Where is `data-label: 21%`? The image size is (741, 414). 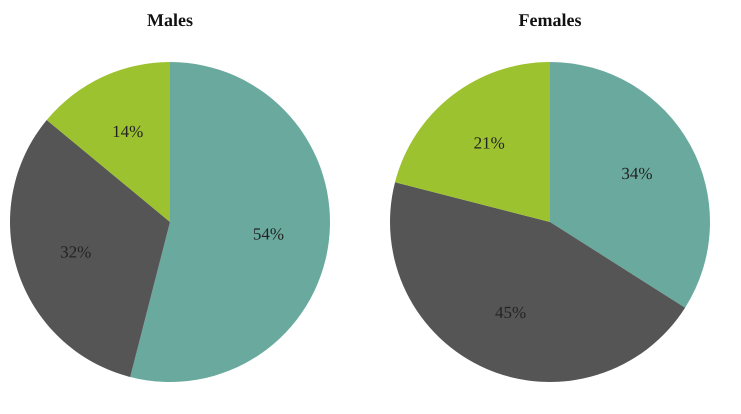 data-label: 21% is located at coordinates (489, 143).